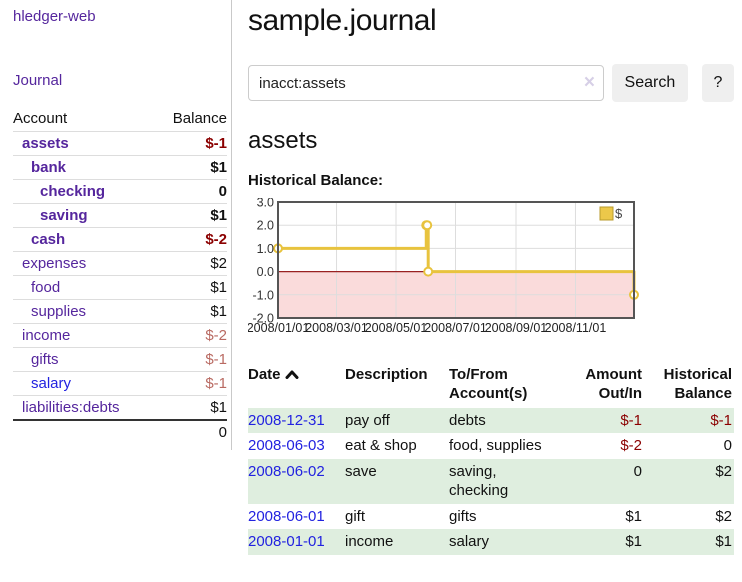 The height and width of the screenshot is (582, 742). What do you see at coordinates (265, 272) in the screenshot?
I see `y-axis-tick-label: 0.0` at bounding box center [265, 272].